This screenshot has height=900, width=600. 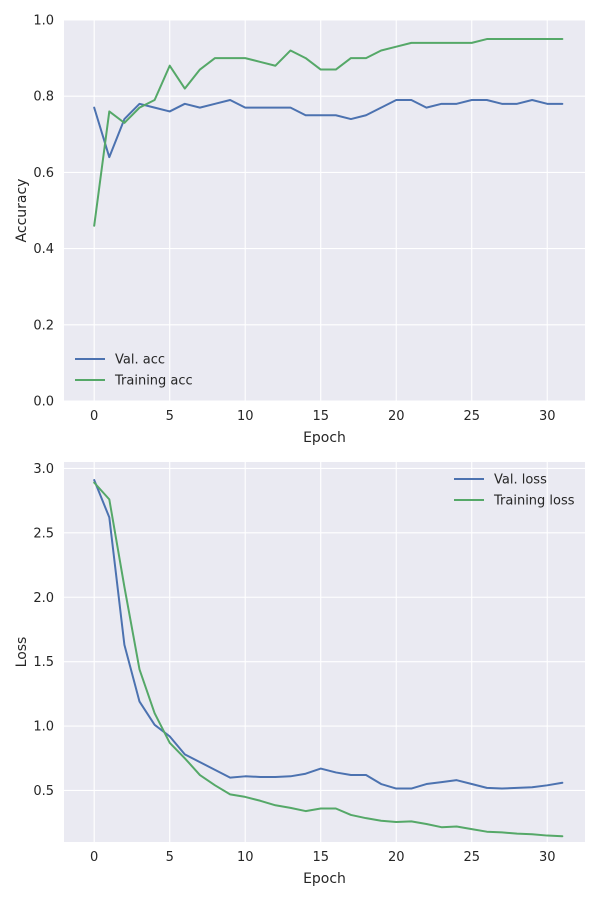 I want to click on chart-1-y-axis-label: Loss, so click(x=22, y=652).